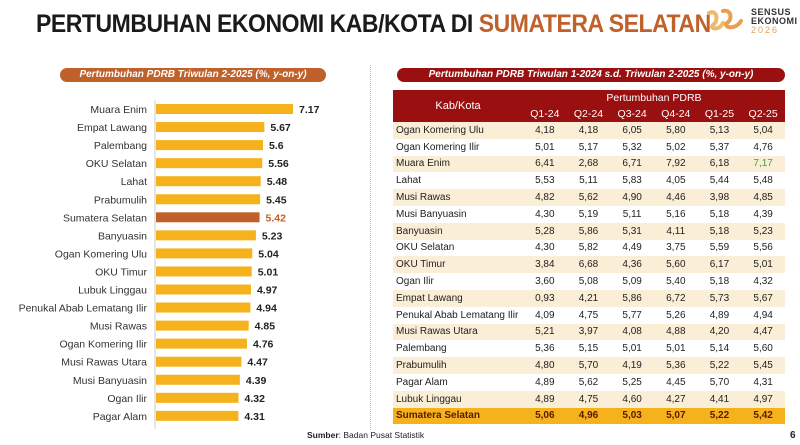 The width and height of the screenshot is (800, 445). I want to click on cell-region: Banyuasin, so click(458, 231).